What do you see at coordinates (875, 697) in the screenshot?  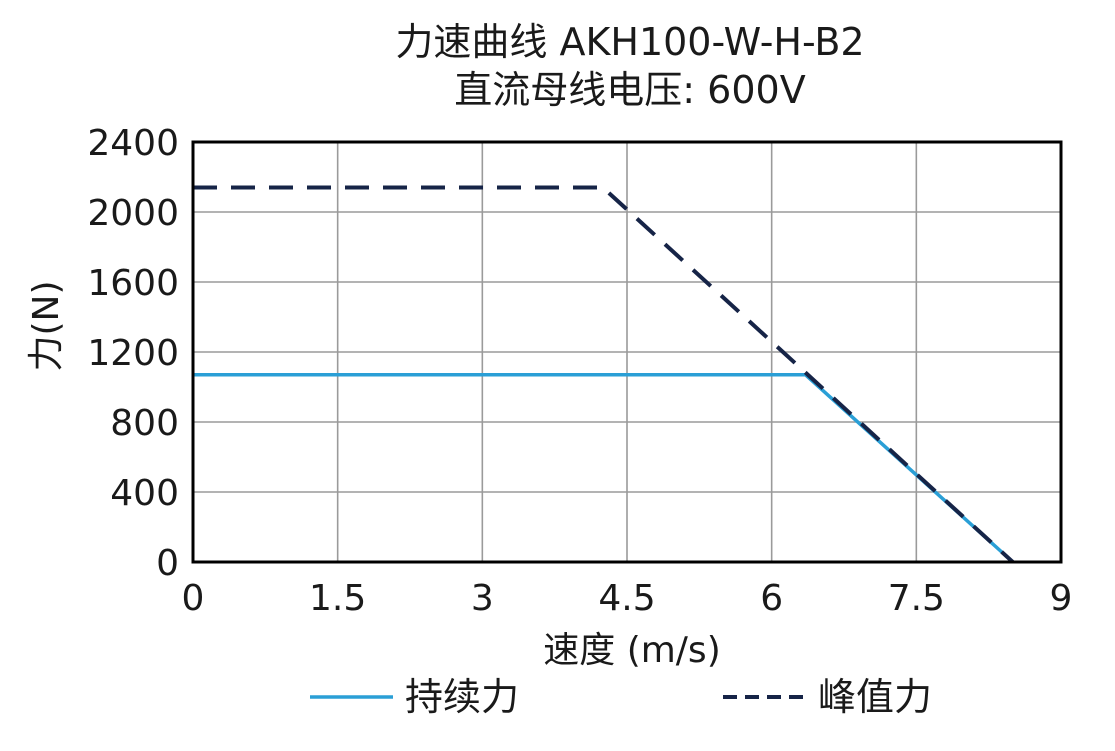 I see `legend-label: 峰值力` at bounding box center [875, 697].